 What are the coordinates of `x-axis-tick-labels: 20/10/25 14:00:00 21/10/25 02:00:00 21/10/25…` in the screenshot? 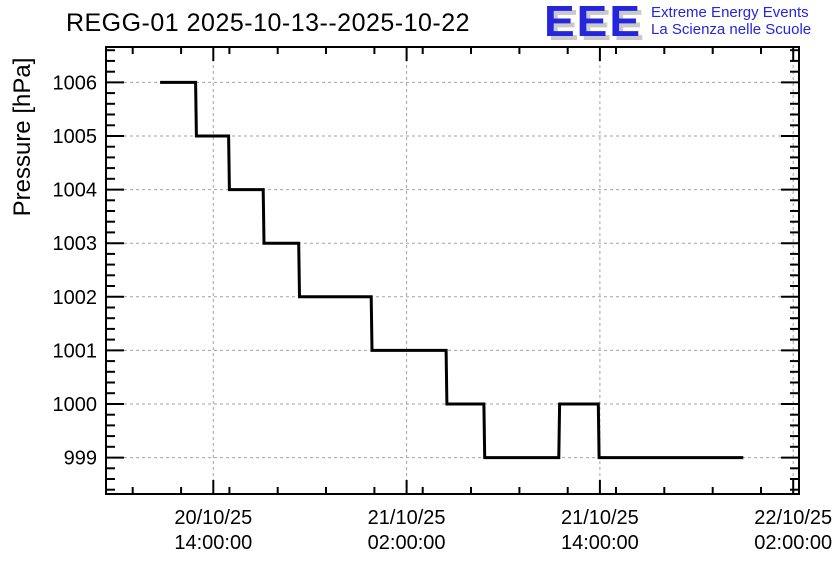 It's located at (503, 530).